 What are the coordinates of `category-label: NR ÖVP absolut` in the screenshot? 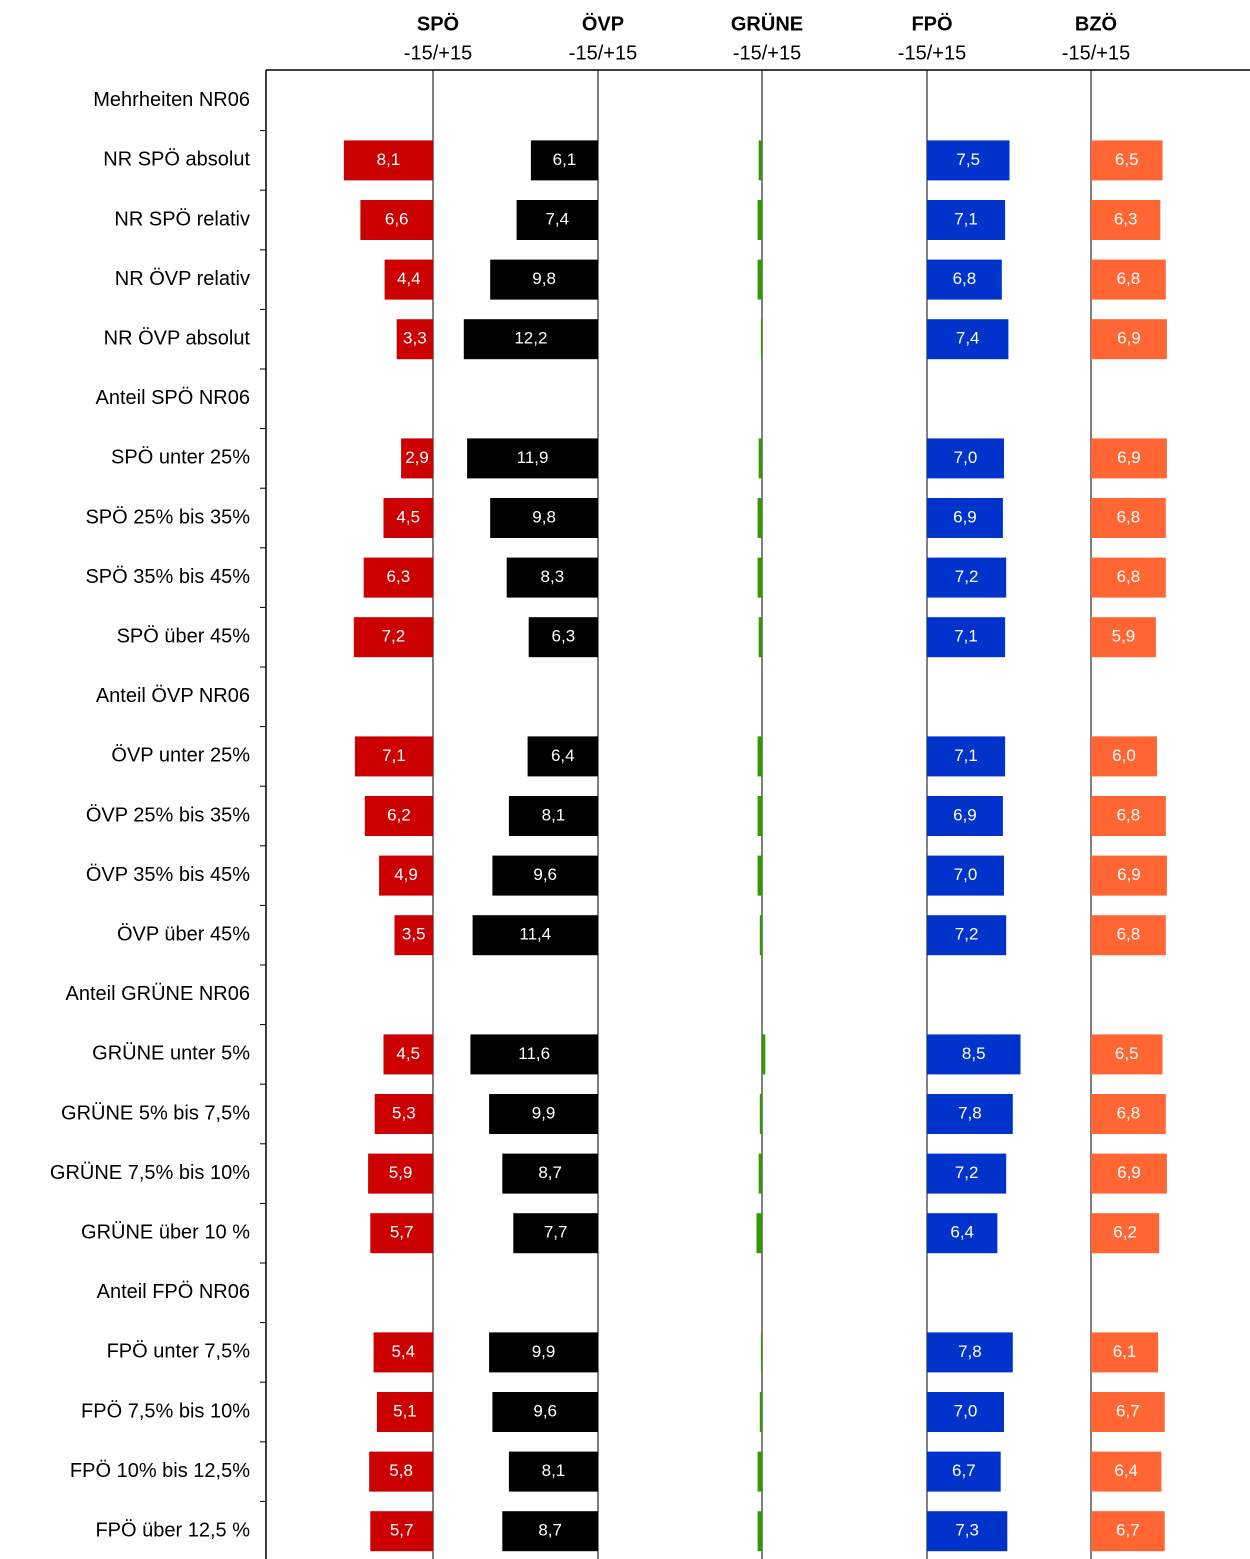 It's located at (177, 338).